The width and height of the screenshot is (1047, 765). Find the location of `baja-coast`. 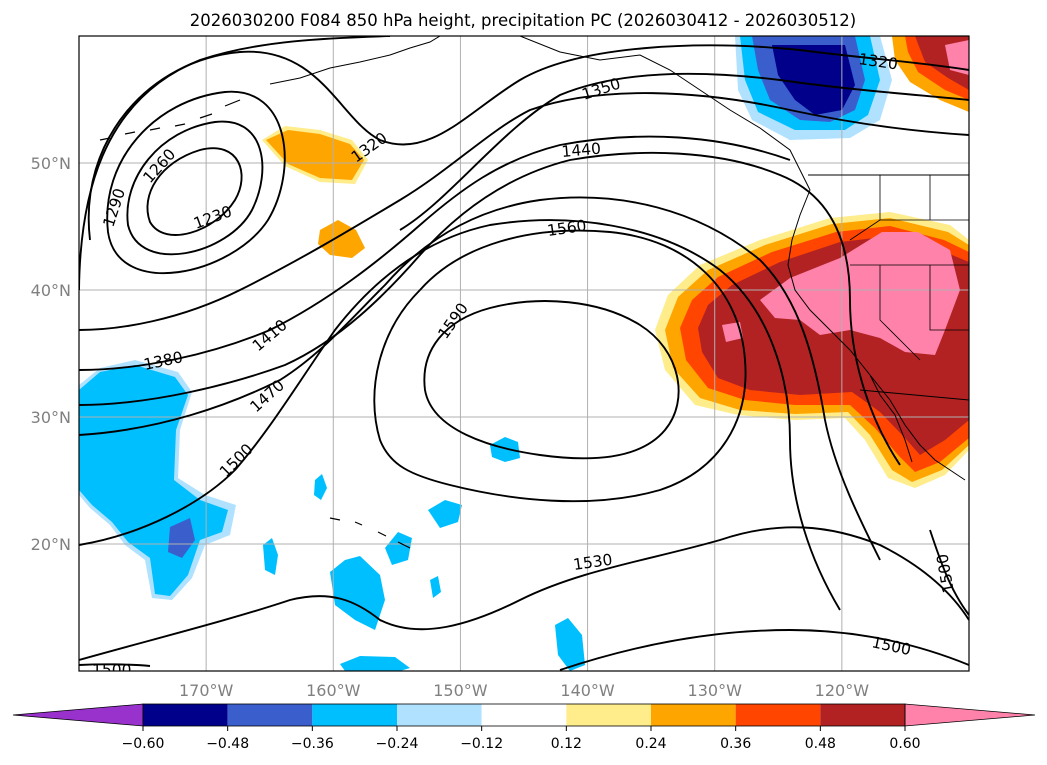

baja-coast is located at coordinates (891, 418).